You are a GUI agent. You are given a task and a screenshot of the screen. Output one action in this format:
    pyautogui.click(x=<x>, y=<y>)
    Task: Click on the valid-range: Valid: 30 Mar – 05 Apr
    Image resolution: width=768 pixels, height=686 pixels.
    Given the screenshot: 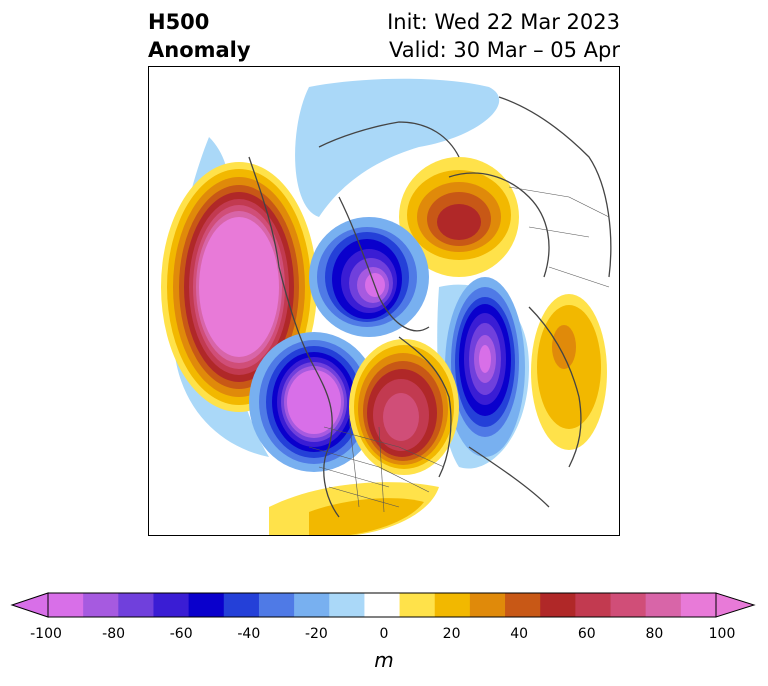 What is the action you would take?
    pyautogui.click(x=504, y=50)
    